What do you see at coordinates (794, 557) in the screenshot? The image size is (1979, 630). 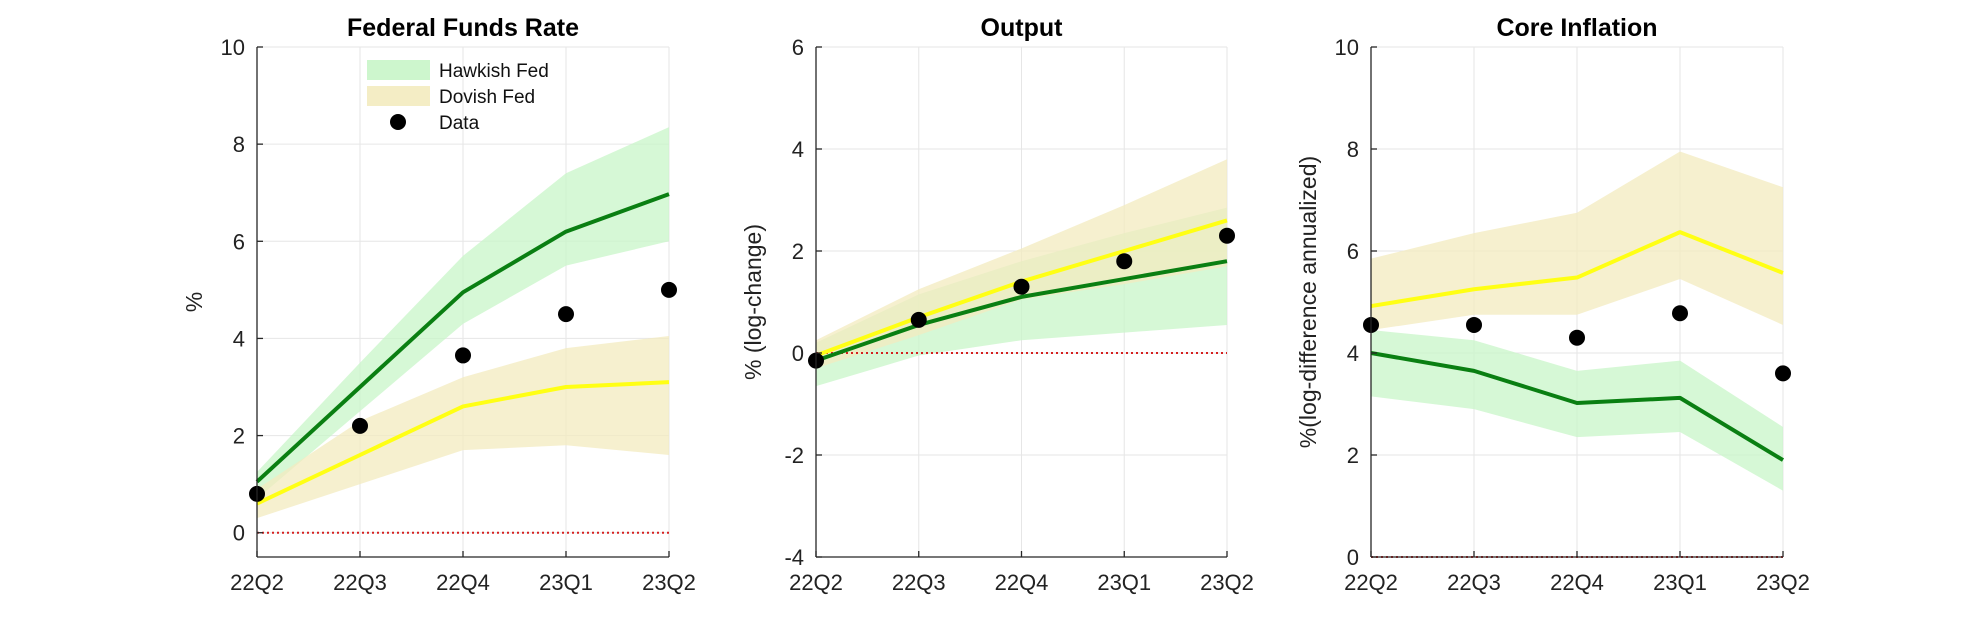 I see `y-tick-label: -4` at bounding box center [794, 557].